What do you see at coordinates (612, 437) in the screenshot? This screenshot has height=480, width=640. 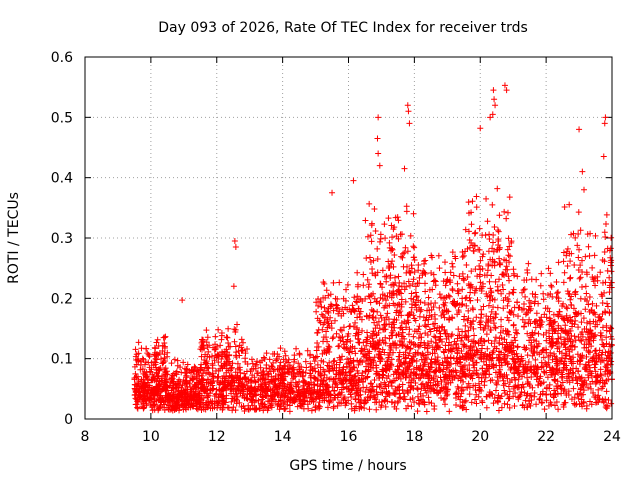 I see `x-tick-label: 24` at bounding box center [612, 437].